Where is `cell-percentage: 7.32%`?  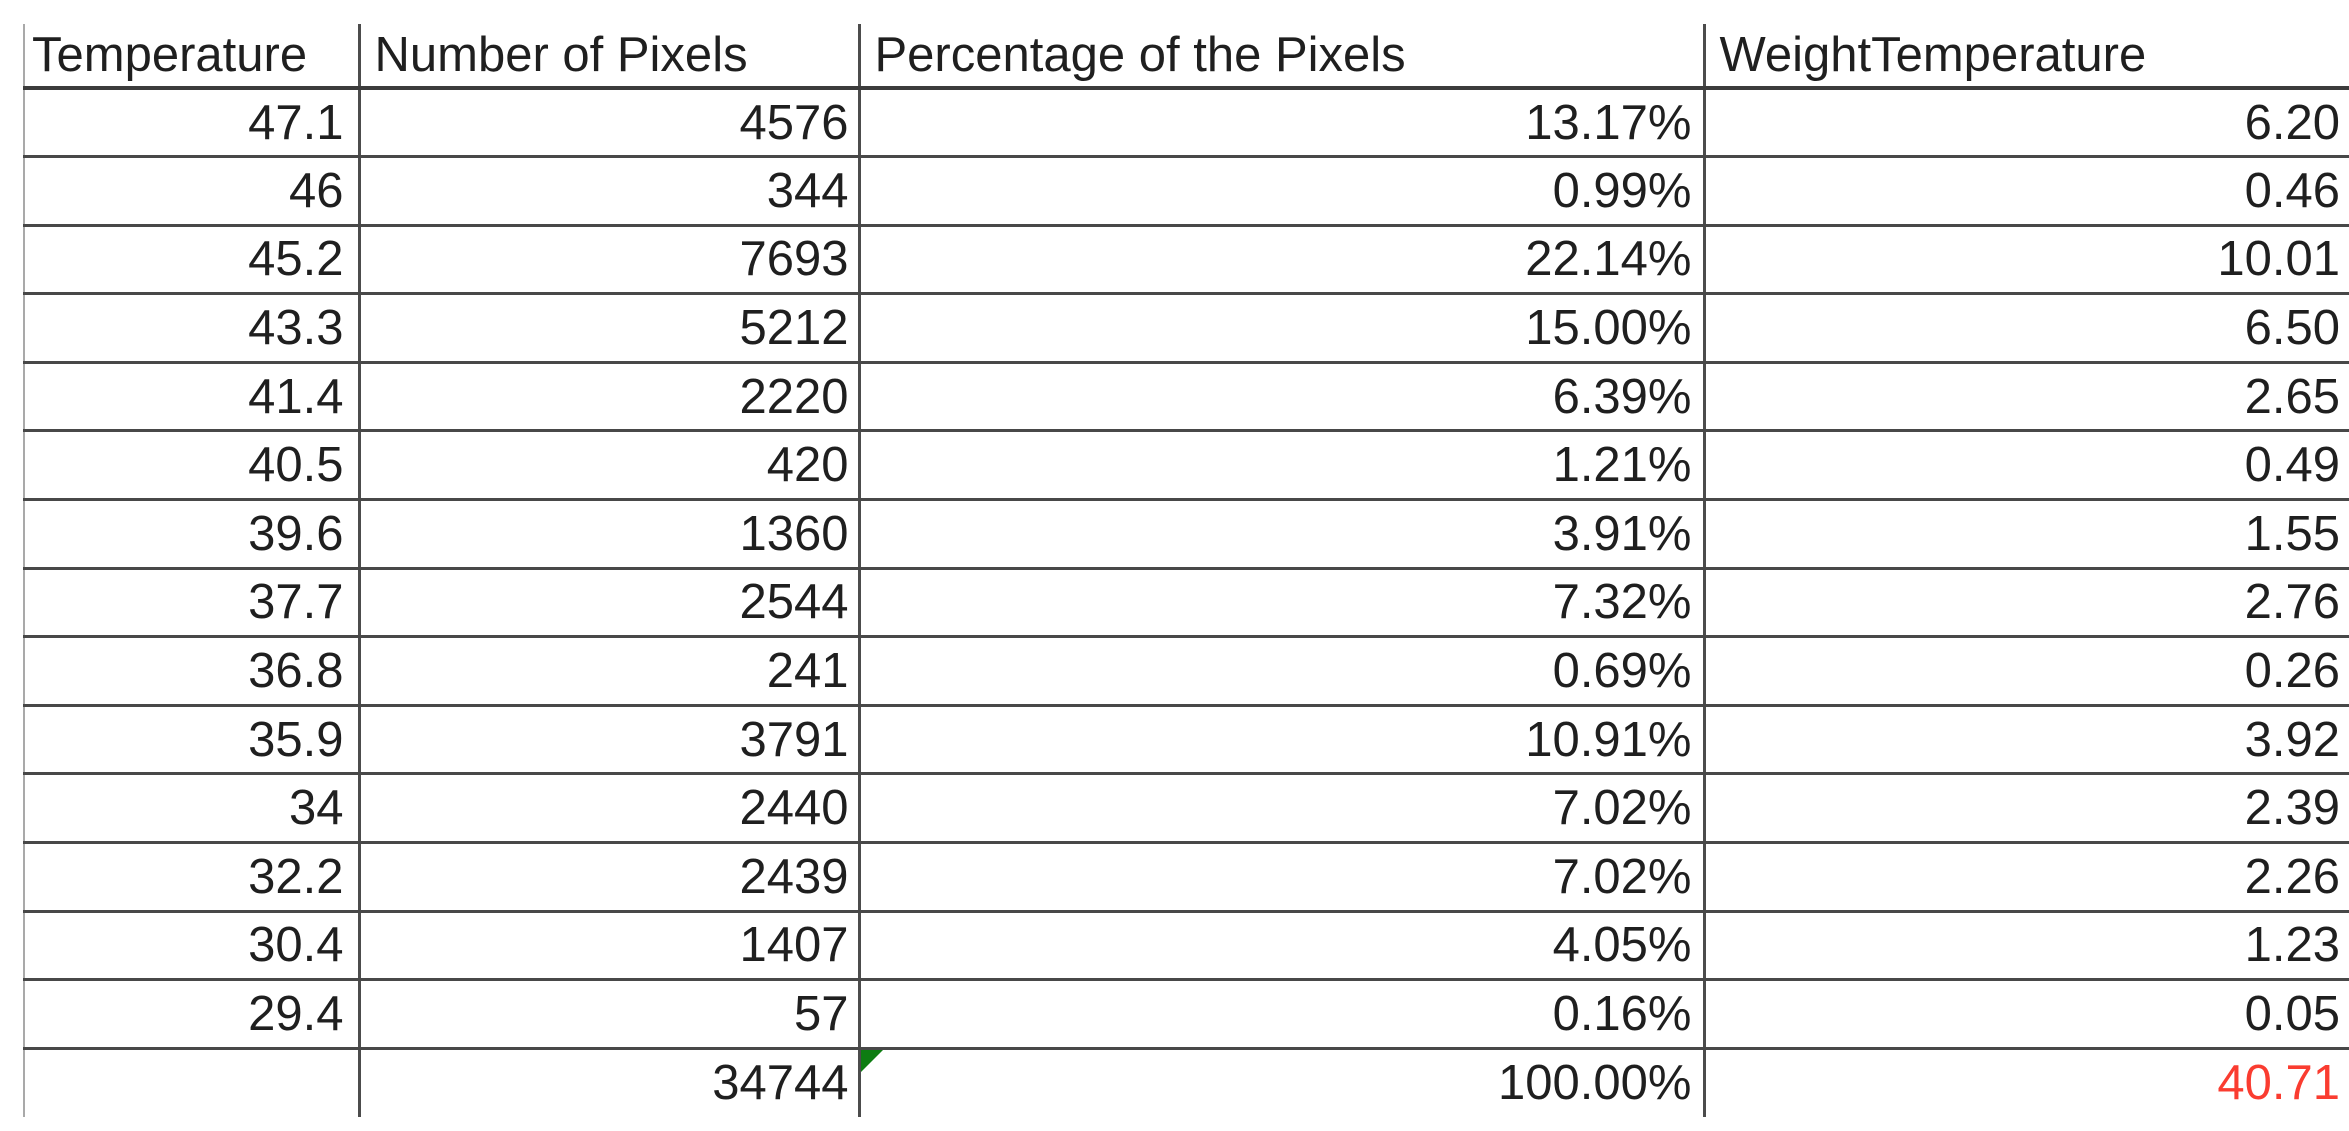
cell-percentage: 7.32% is located at coordinates (1282, 603).